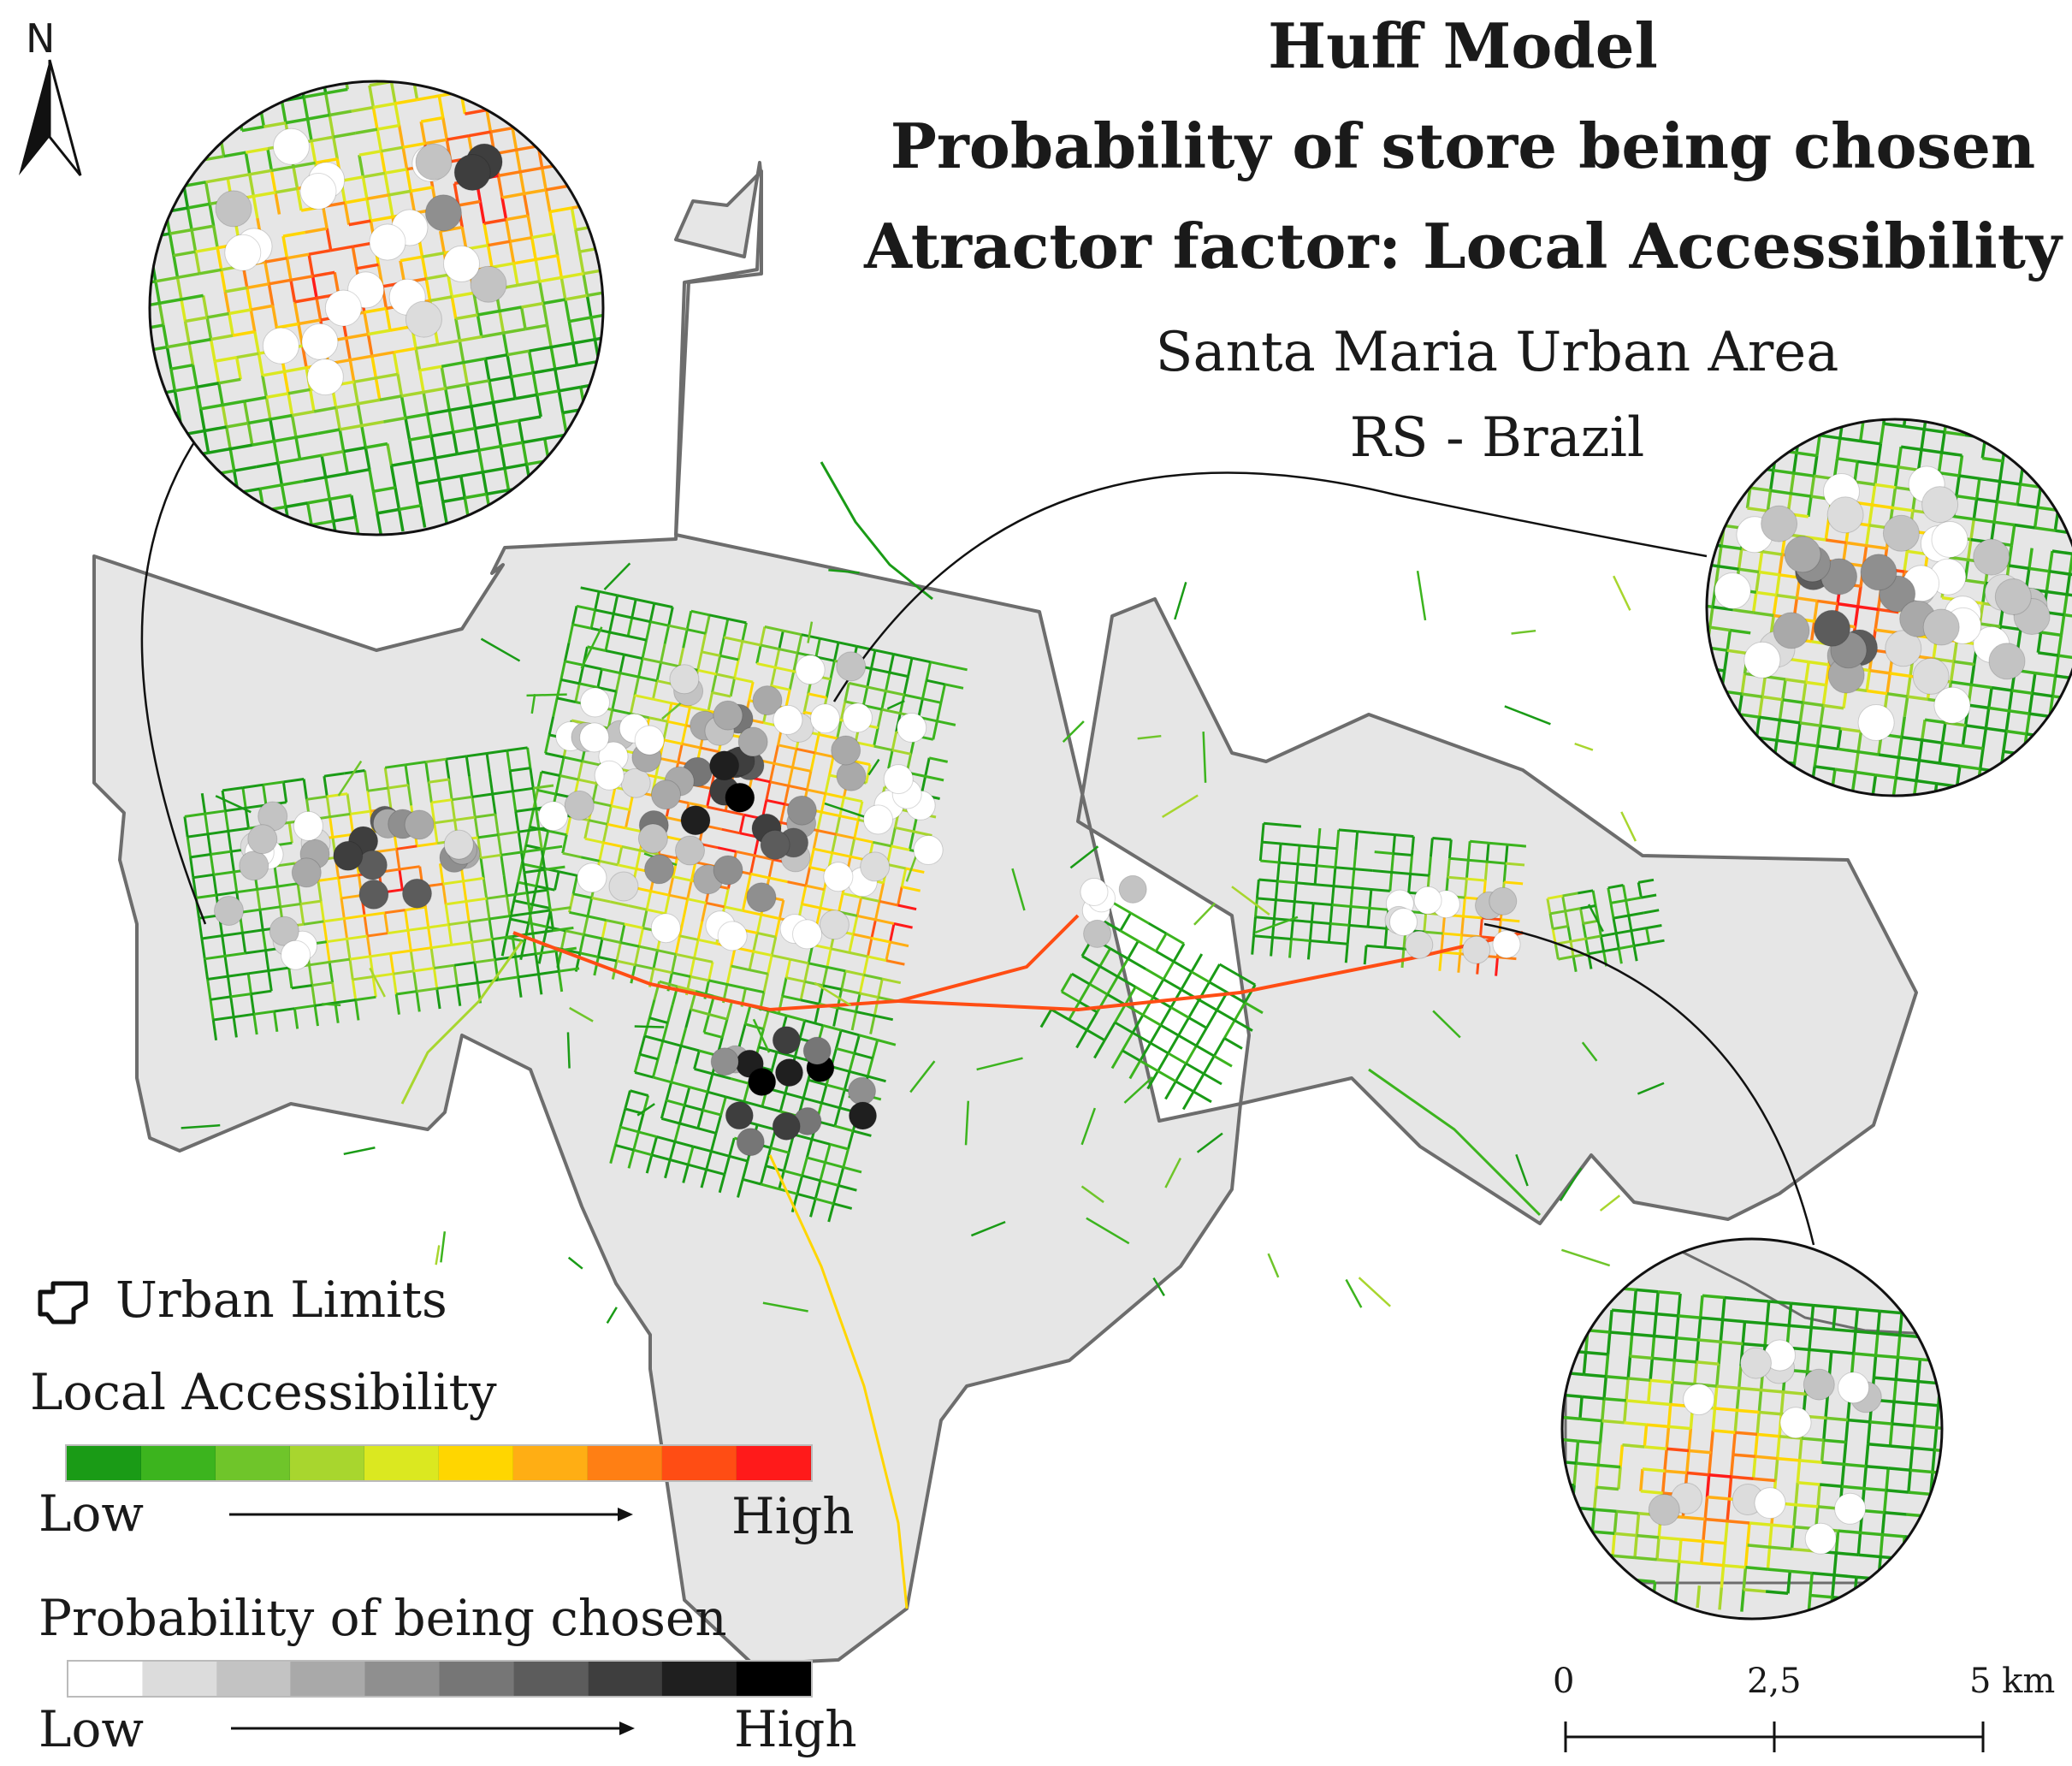 The height and width of the screenshot is (1766, 2072). Describe the element at coordinates (382, 1618) in the screenshot. I see `legend-probability-title: Probability of being chosen` at that location.